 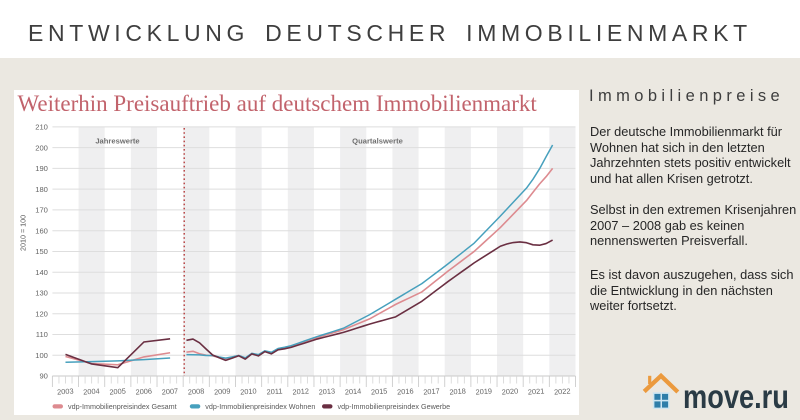 What do you see at coordinates (326, 391) in the screenshot?
I see `svg-text: 2013` at bounding box center [326, 391].